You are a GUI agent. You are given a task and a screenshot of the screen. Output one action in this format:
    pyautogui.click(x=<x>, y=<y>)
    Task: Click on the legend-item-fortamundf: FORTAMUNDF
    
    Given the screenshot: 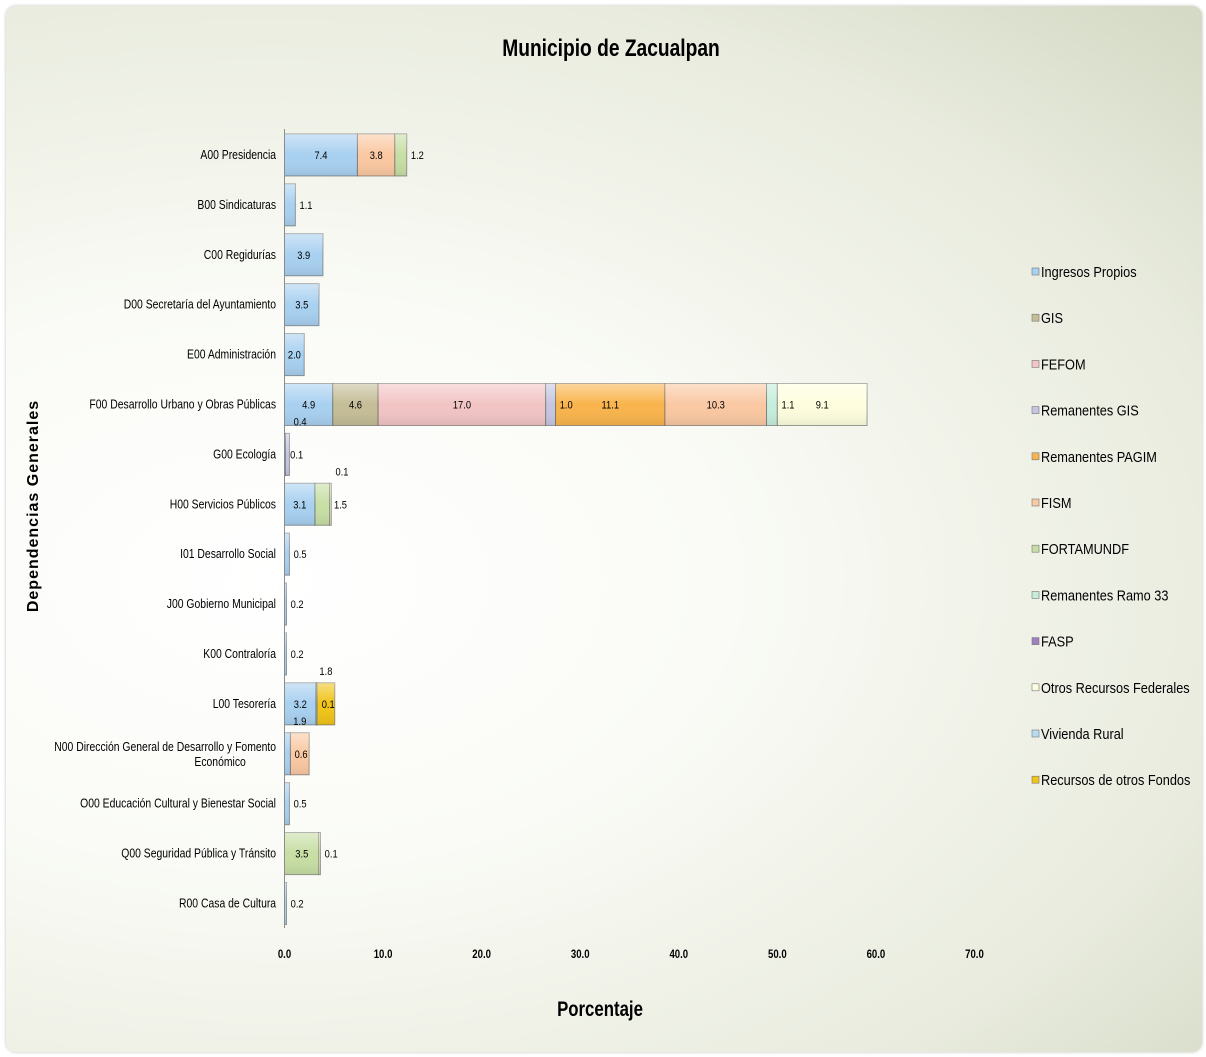 What is the action you would take?
    pyautogui.click(x=1080, y=548)
    